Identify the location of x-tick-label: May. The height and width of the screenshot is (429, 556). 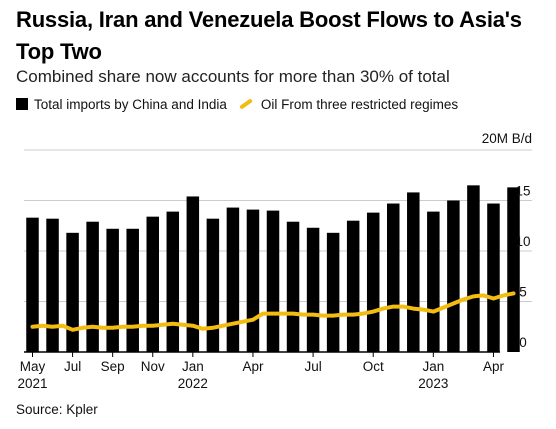
(33, 366).